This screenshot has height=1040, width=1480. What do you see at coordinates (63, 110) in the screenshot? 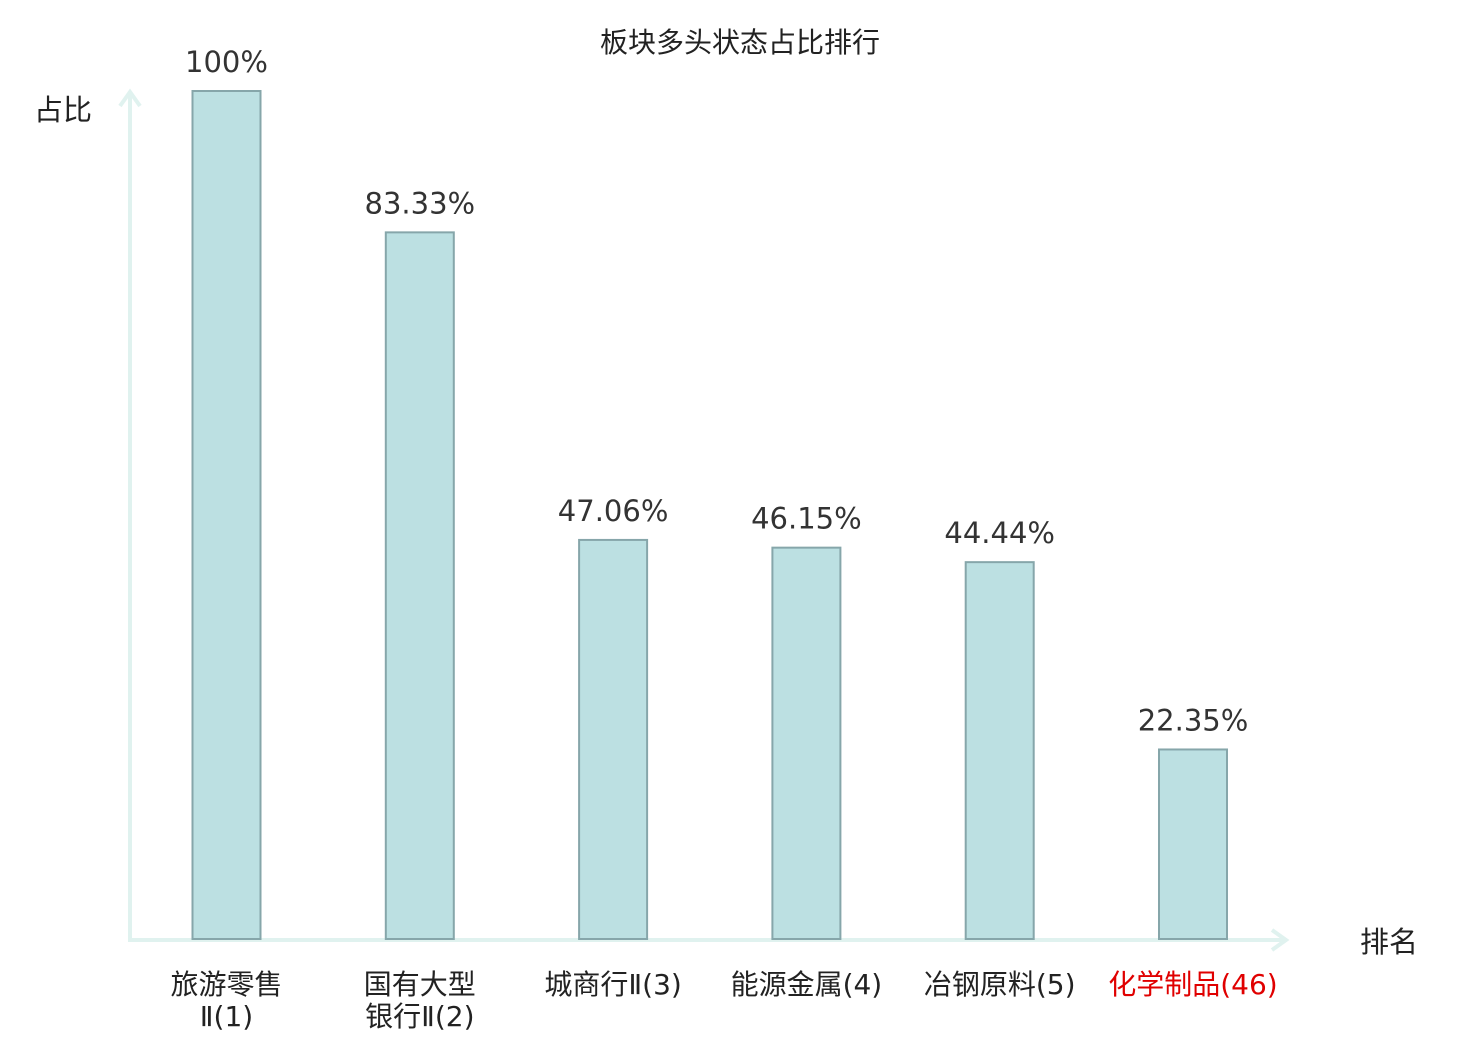
I see `y-axis-label: 占比` at bounding box center [63, 110].